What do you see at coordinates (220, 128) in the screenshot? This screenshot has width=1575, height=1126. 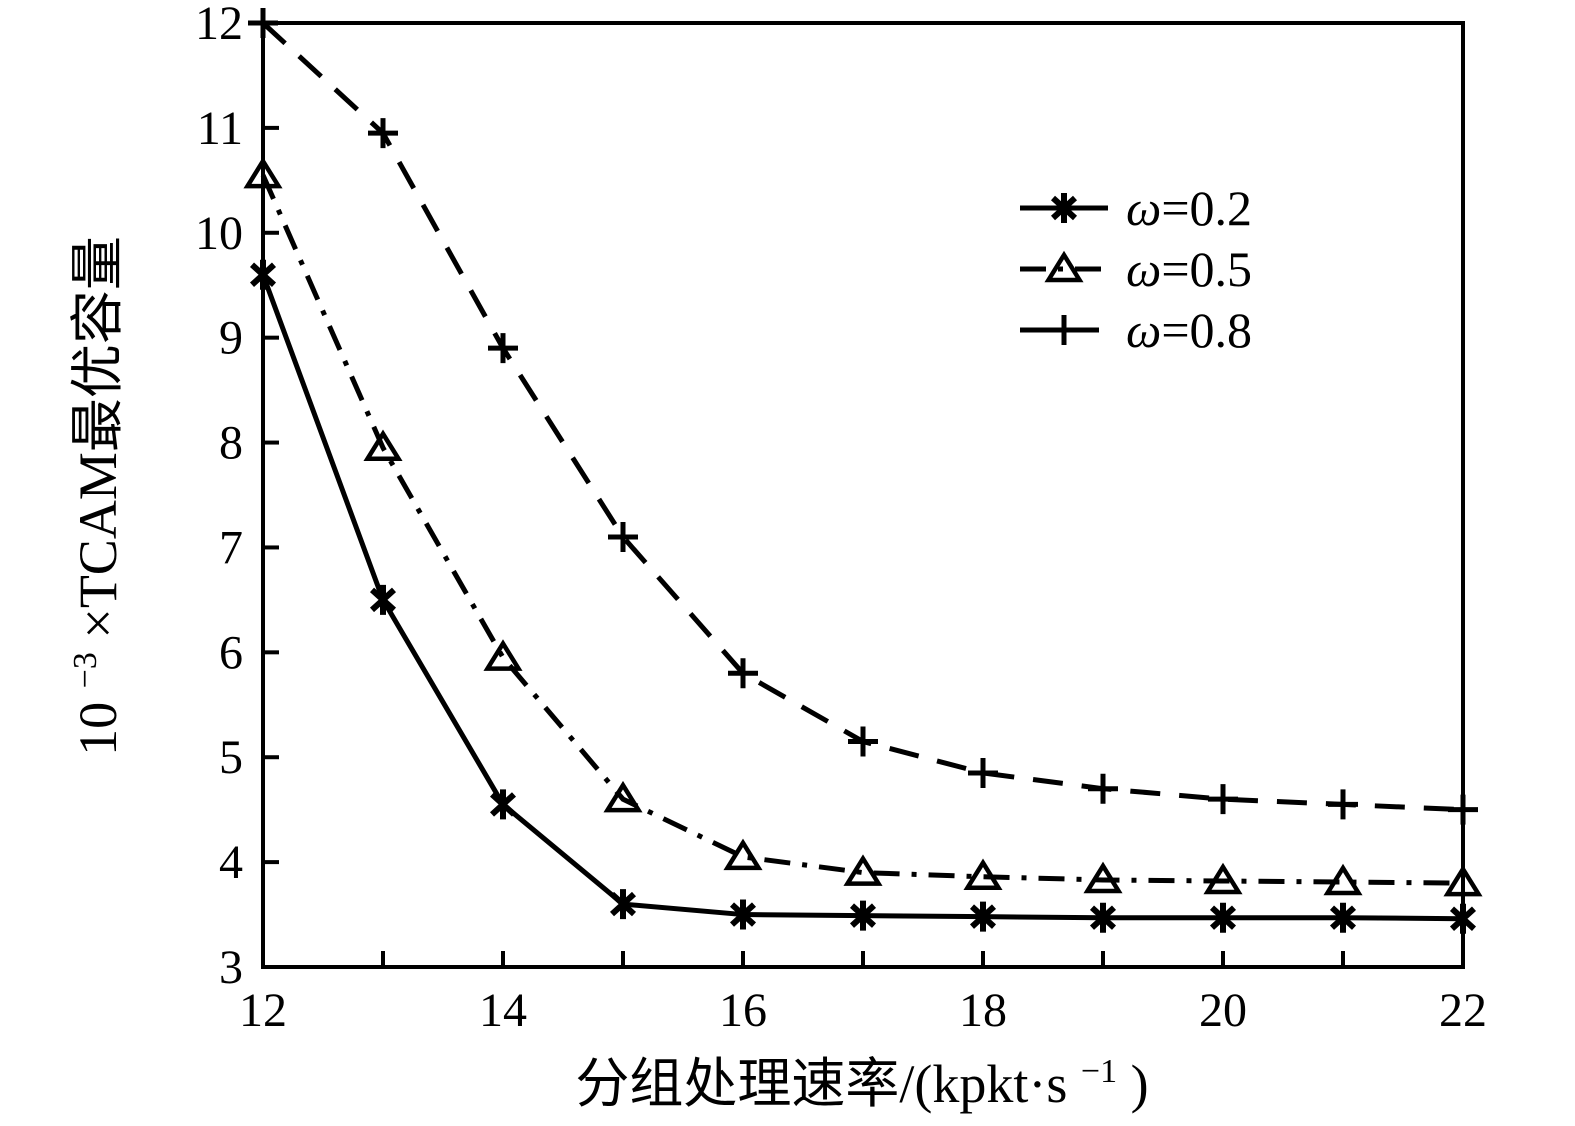 I see `y-tick-label: 11` at bounding box center [220, 128].